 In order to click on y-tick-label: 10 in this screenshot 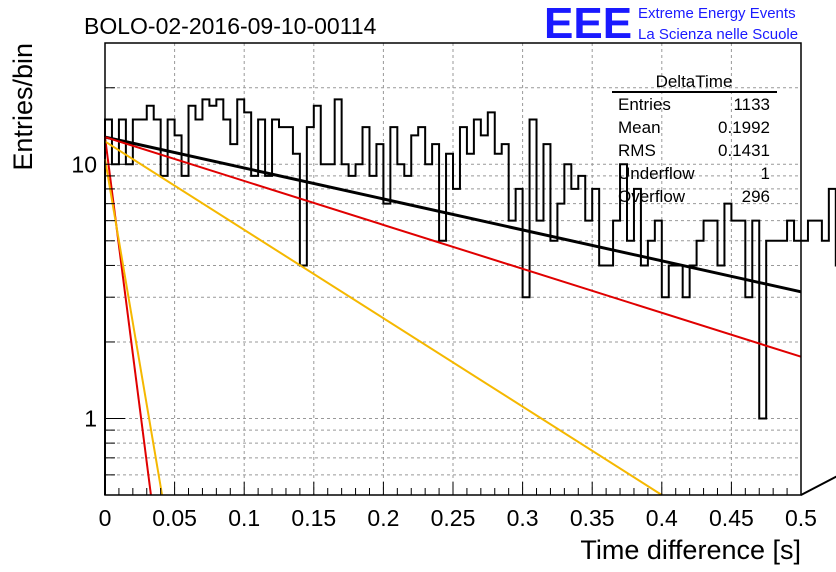, I will do `click(84, 164)`.